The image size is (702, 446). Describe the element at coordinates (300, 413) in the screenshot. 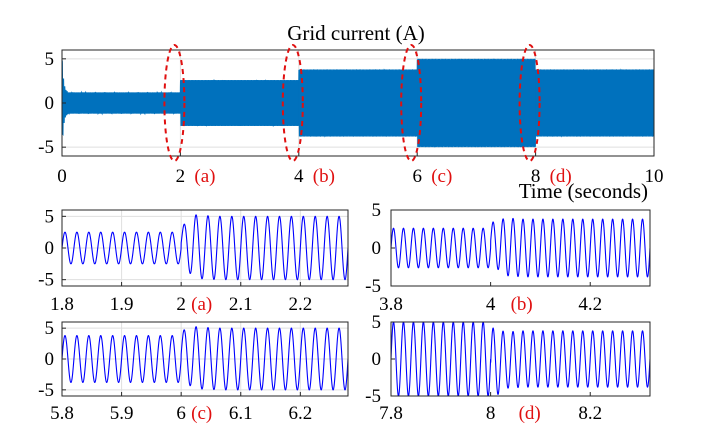

I see `x-tick-label: 6.2` at that location.